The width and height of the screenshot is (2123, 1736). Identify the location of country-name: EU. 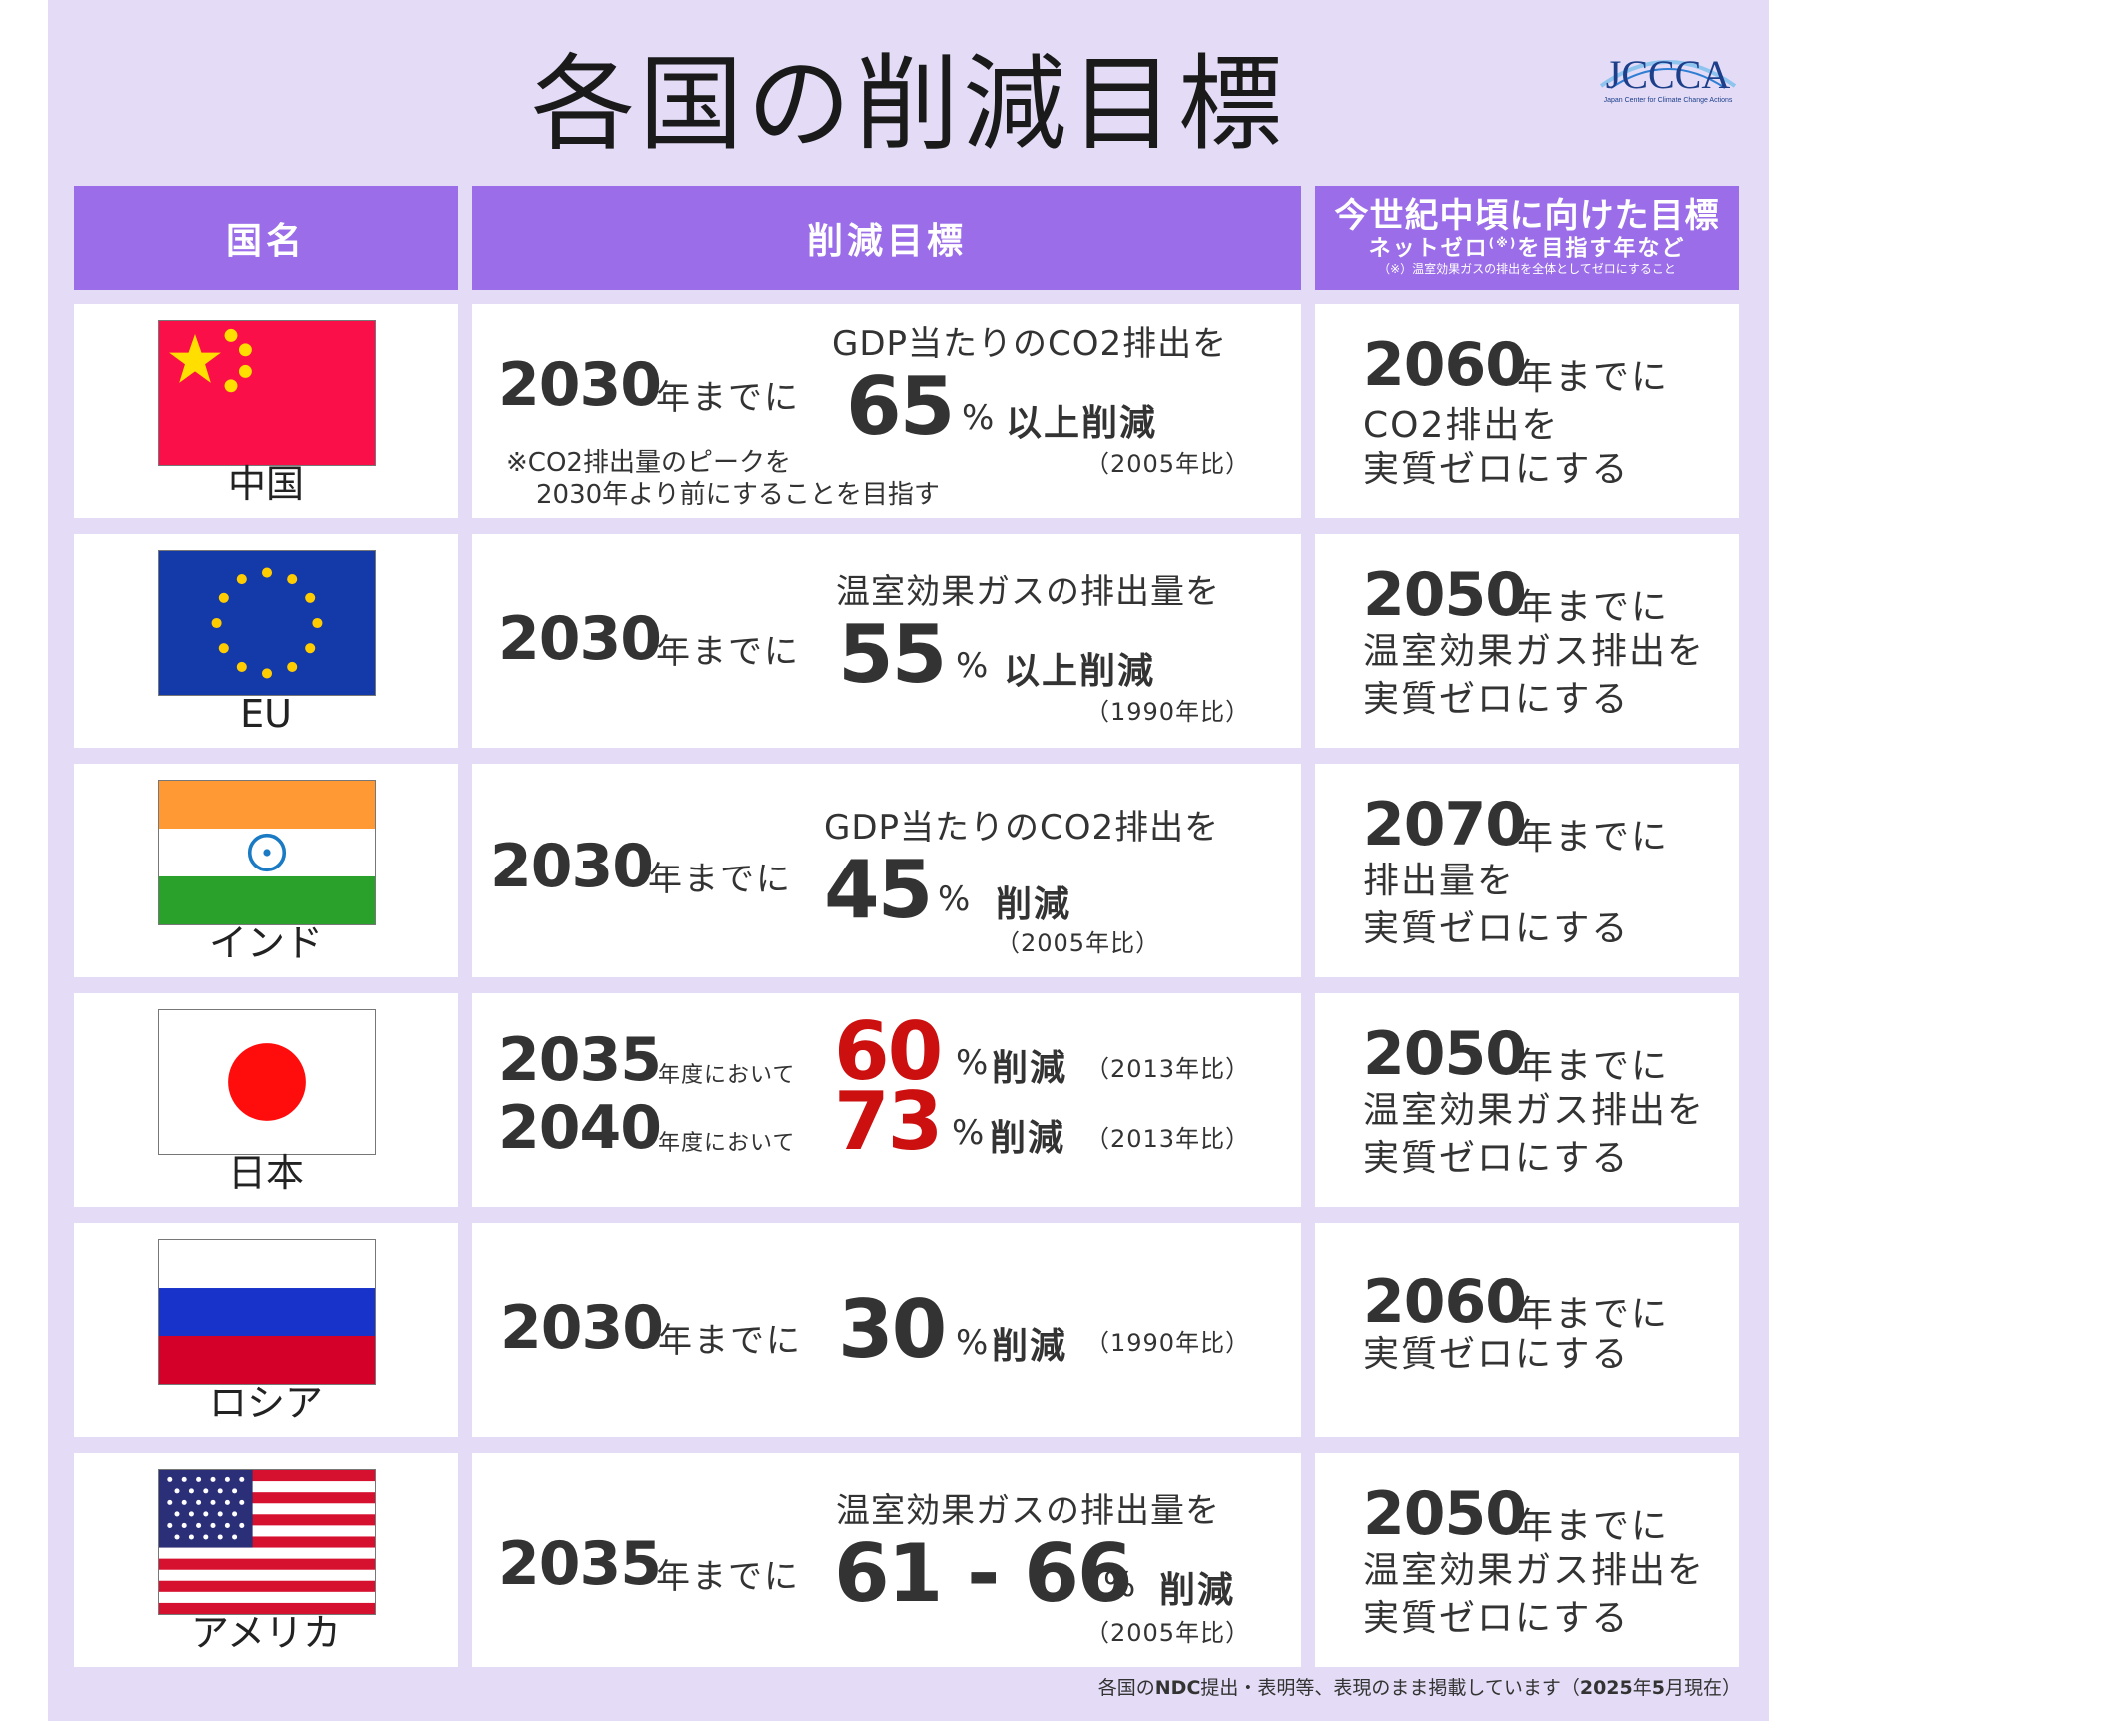
(266, 714).